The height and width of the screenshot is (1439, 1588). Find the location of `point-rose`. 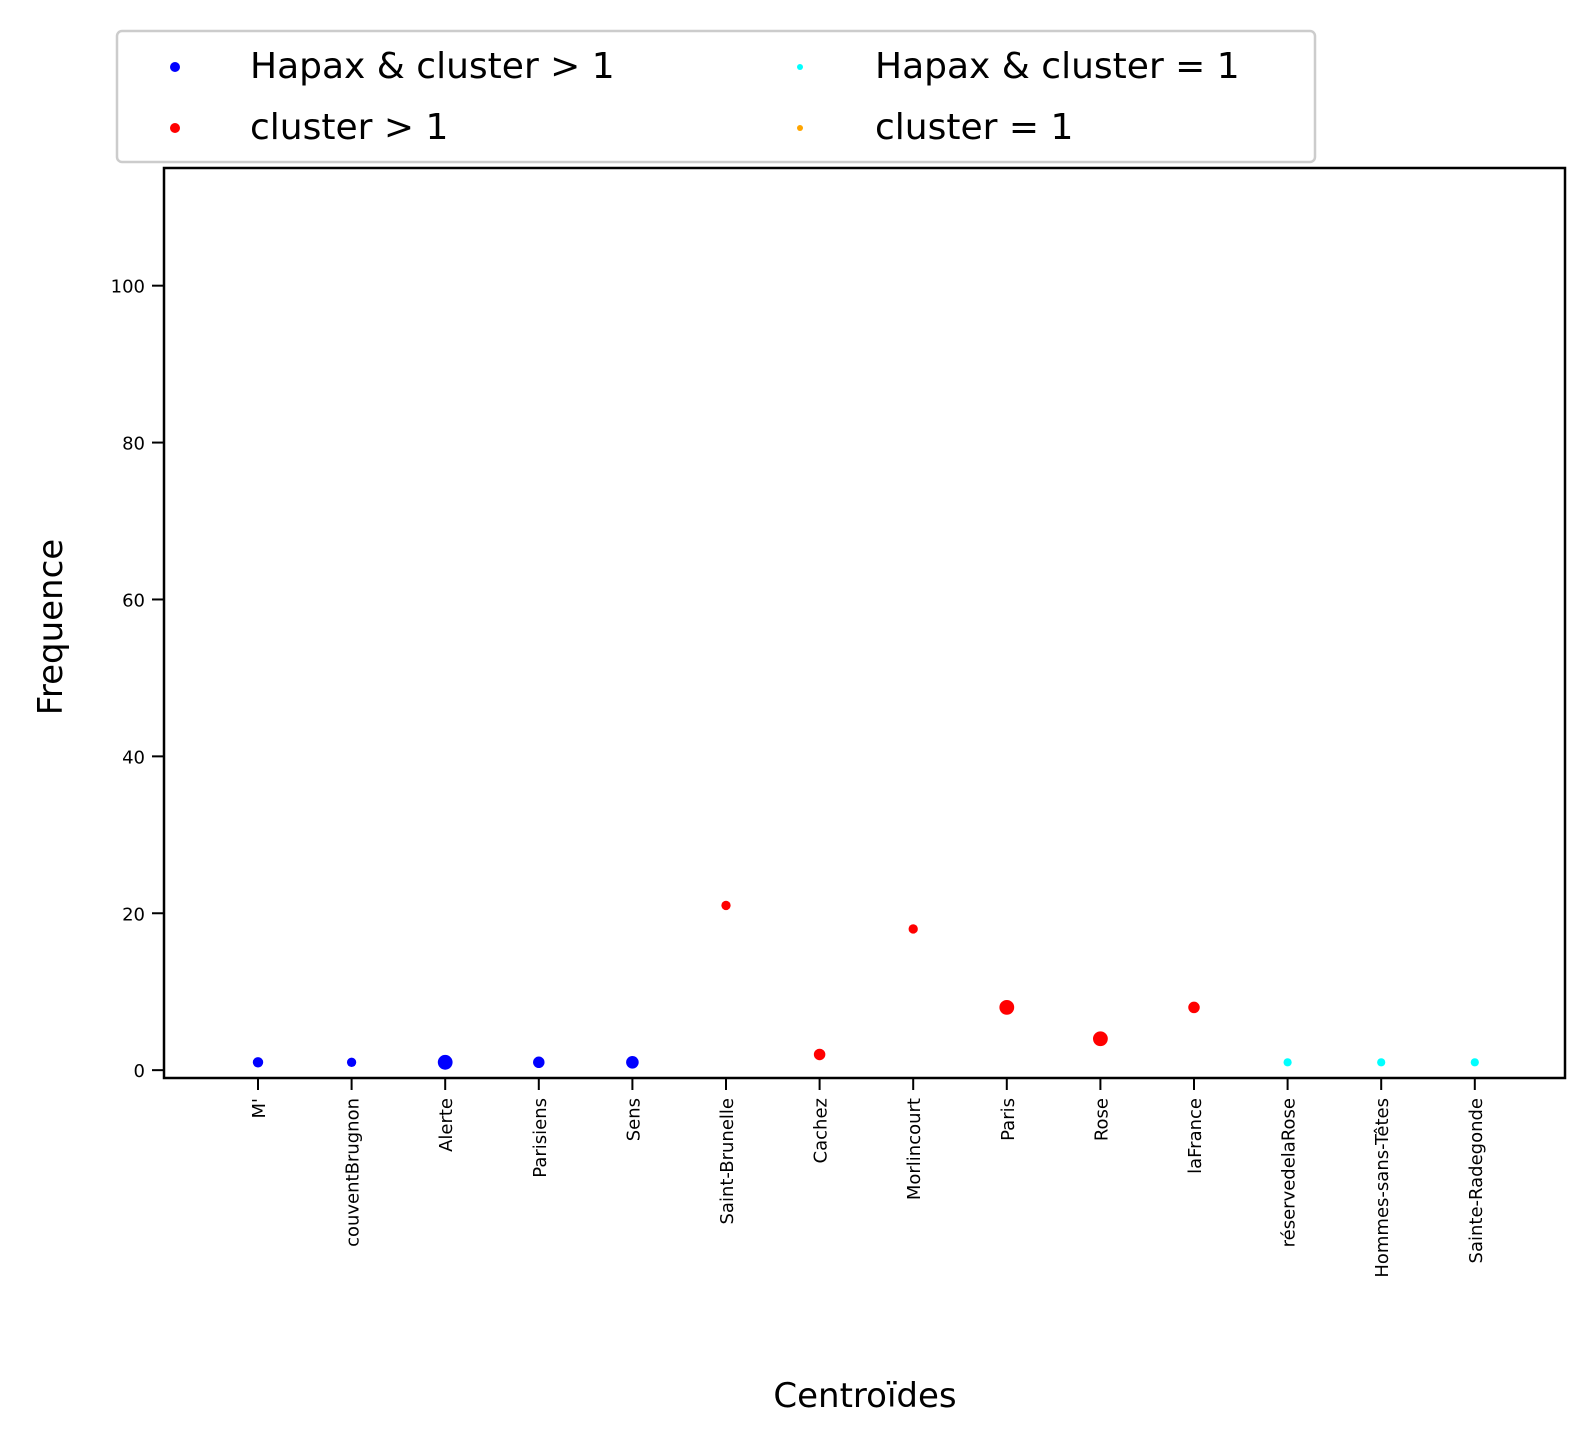

point-rose is located at coordinates (1100, 1039).